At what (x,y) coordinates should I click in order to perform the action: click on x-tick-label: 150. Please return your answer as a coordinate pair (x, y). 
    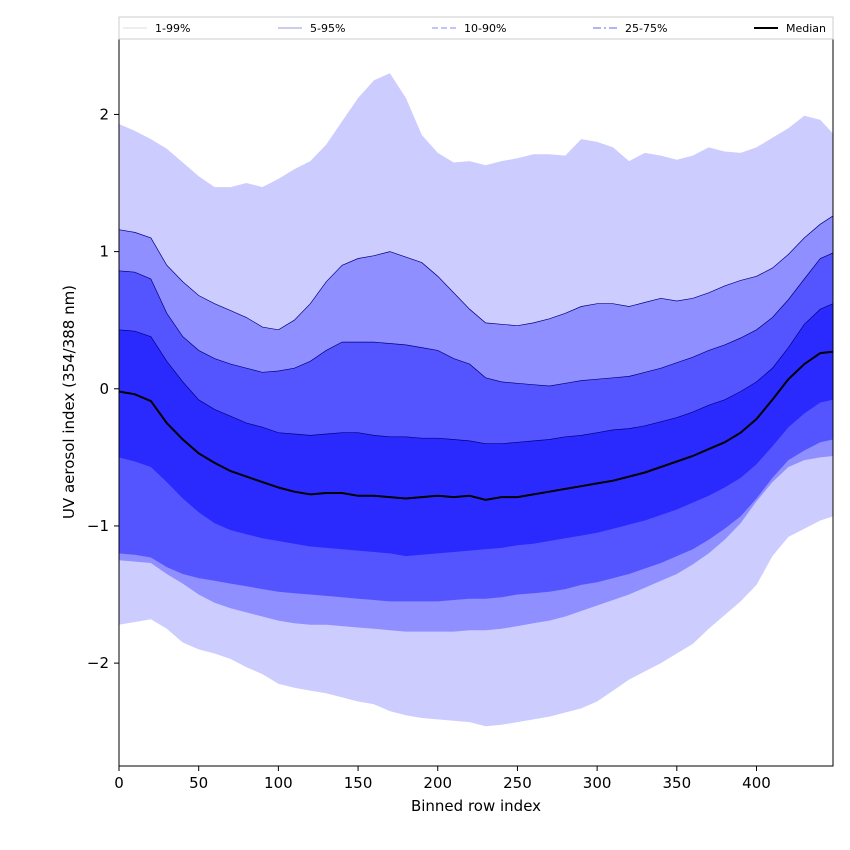
    Looking at the image, I should click on (358, 783).